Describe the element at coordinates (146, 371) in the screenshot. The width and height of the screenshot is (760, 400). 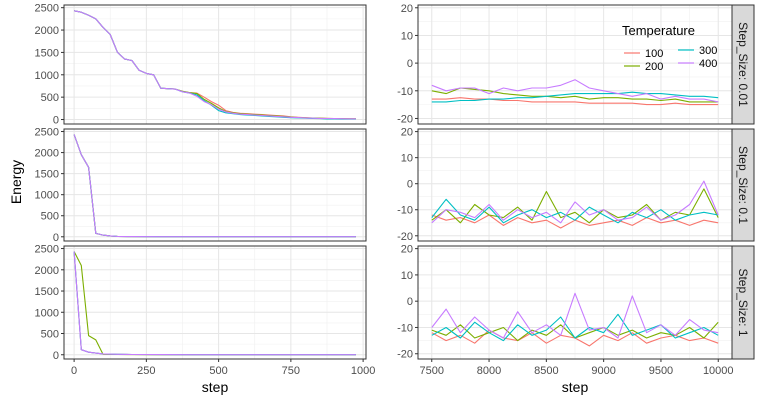
I see `x-tick-label: 250` at that location.